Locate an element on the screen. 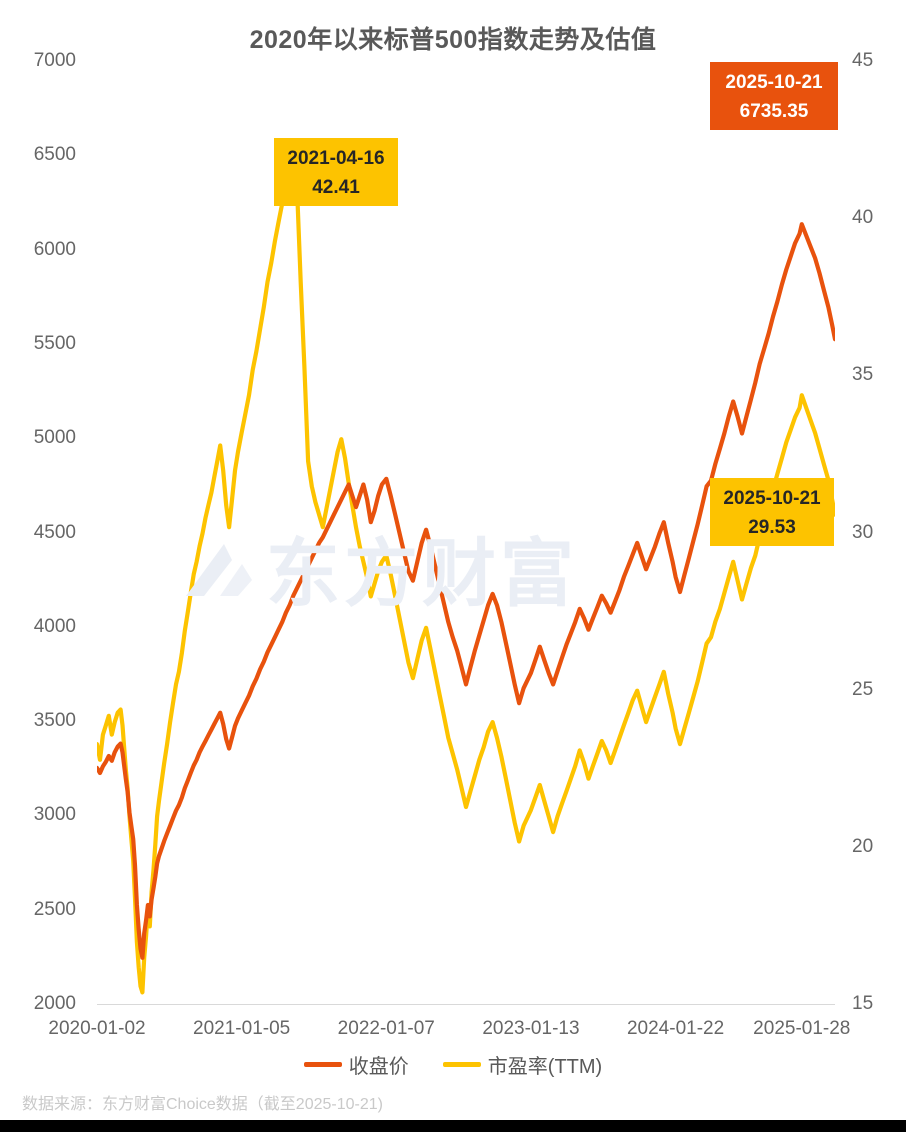  annotation-pe-peak-date: 2021-04-16 is located at coordinates (336, 158).